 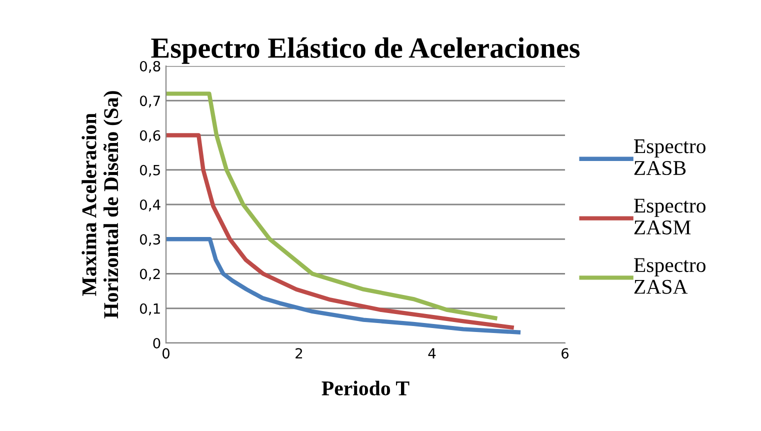 What do you see at coordinates (343, 285) in the screenshot?
I see `line-series` at bounding box center [343, 285].